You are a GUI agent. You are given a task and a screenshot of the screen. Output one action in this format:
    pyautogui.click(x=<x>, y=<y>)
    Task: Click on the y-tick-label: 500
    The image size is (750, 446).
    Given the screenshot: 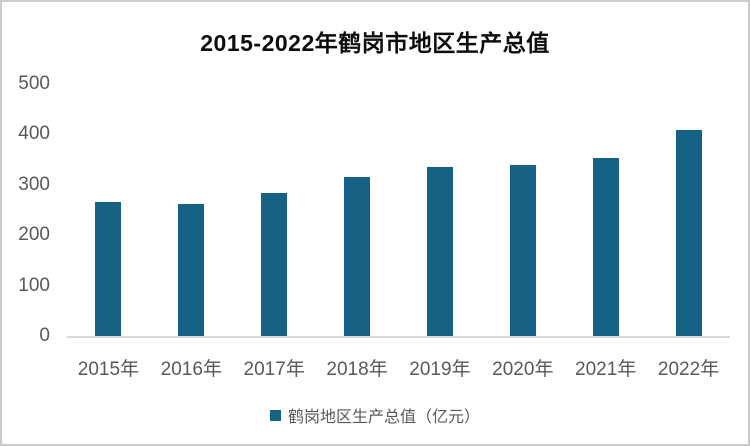 What is the action you would take?
    pyautogui.click(x=34, y=83)
    